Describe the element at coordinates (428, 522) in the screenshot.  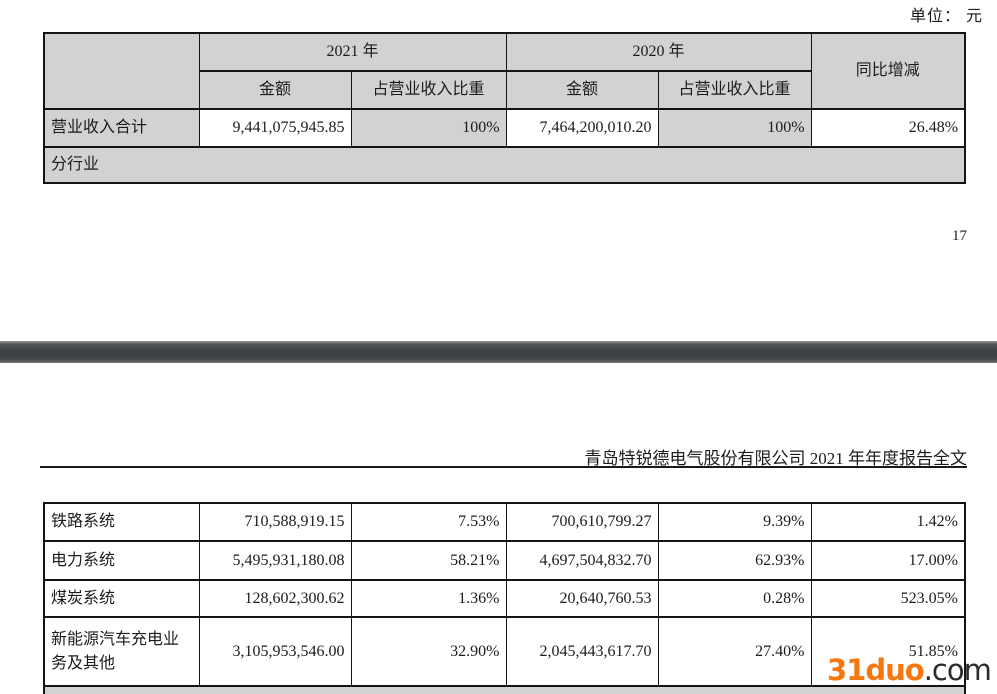
I see `cell-ratio-2021: 7.53%` at that location.